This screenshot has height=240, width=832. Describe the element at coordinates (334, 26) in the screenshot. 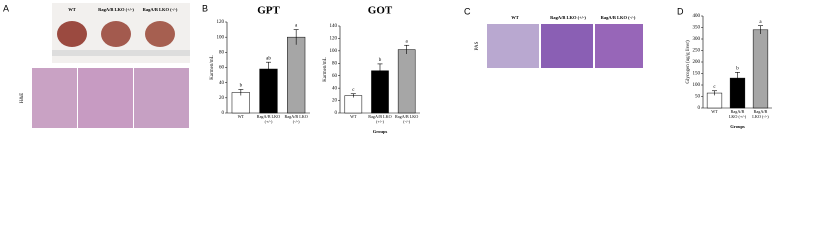

I see `y-tick-label: 140` at that location.